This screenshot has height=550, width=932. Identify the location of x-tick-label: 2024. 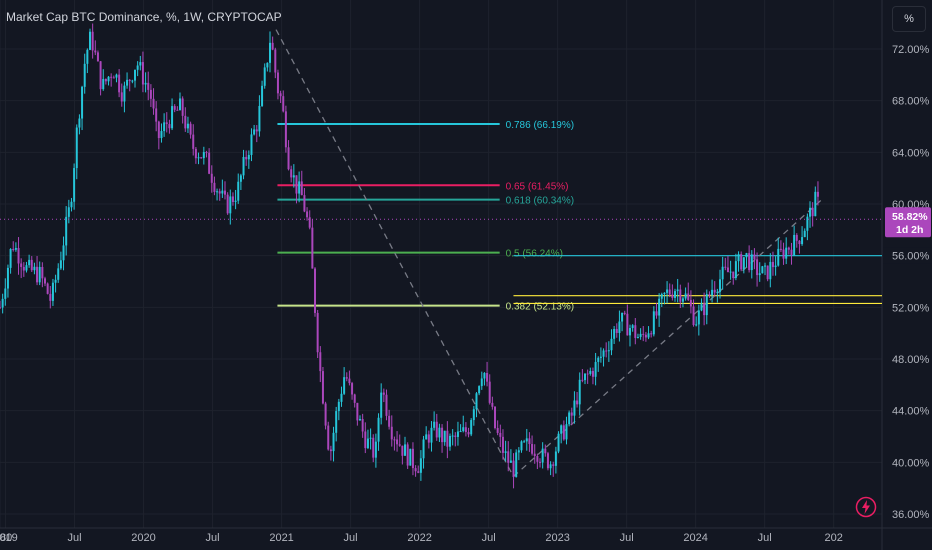
(695, 538).